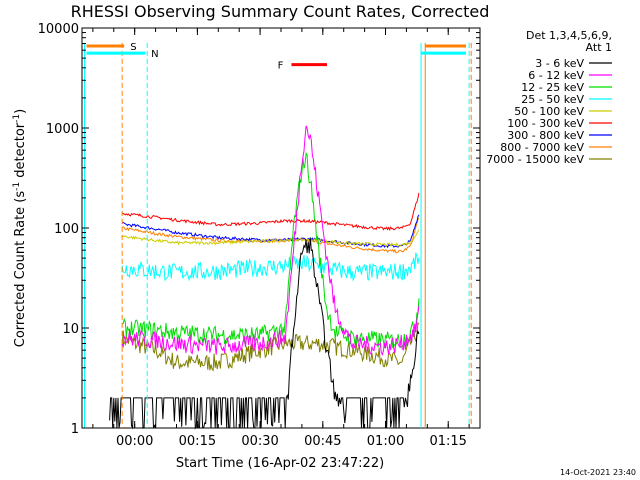  What do you see at coordinates (552, 99) in the screenshot?
I see `legend-label-25-50-kev: 25 - 50 keV` at bounding box center [552, 99].